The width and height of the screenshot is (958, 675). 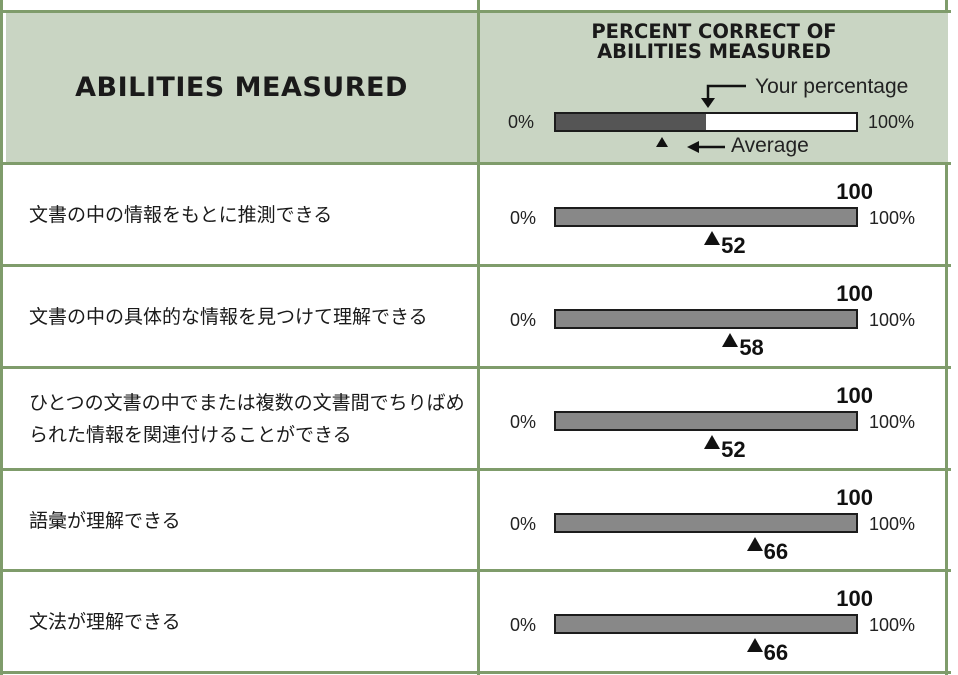 What do you see at coordinates (631, 122) in the screenshot?
I see `legend-bar-fill` at bounding box center [631, 122].